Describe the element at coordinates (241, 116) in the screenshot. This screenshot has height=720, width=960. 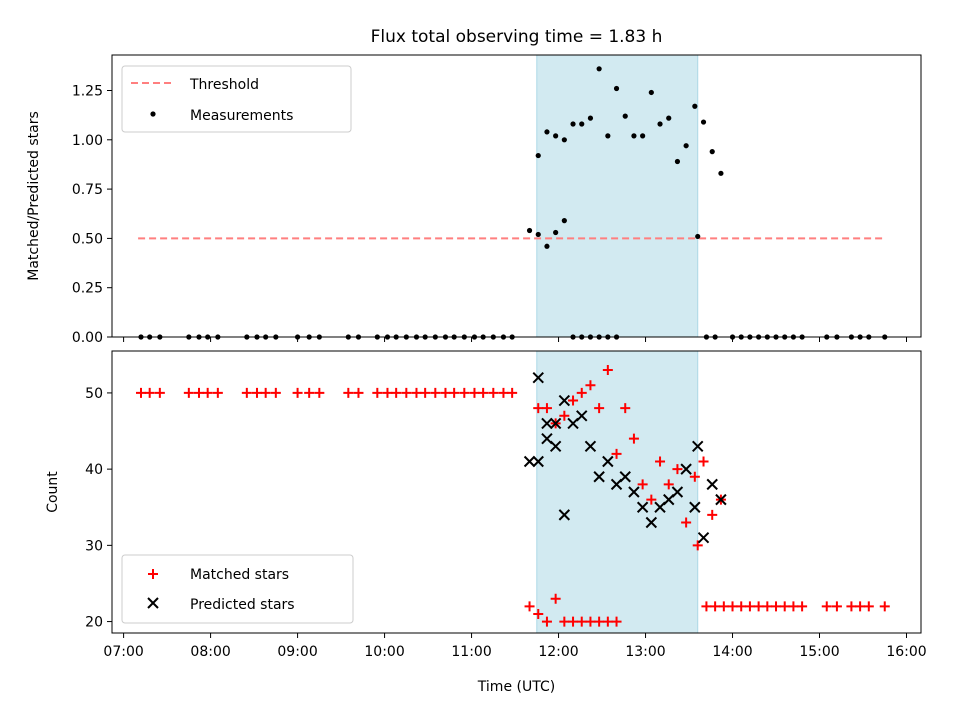
I see `legend-measurements-label: Measurements` at that location.